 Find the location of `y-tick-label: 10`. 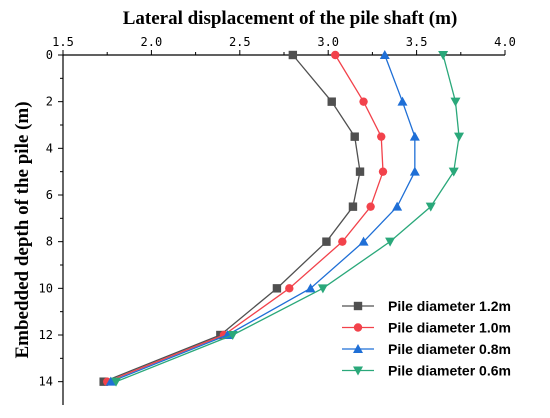

y-tick-label: 10 is located at coordinates (46, 288).